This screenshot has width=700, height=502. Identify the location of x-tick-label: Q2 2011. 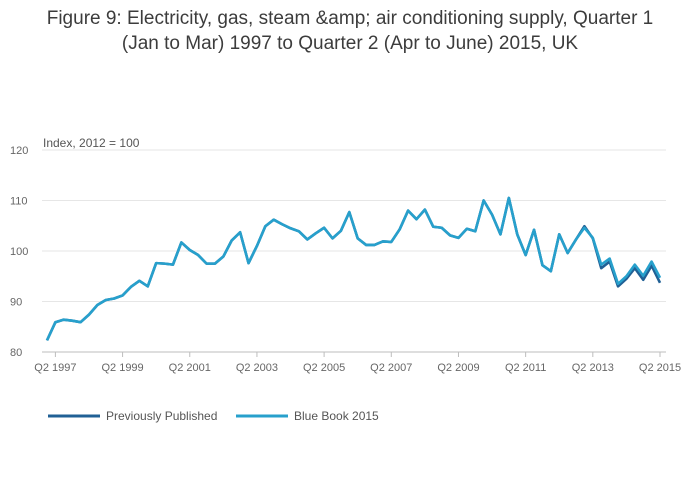
(525, 368).